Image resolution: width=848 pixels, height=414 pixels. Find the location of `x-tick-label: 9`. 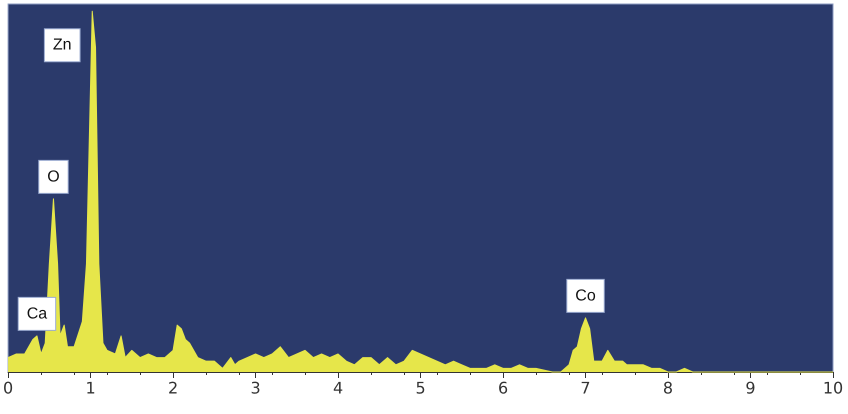

x-tick-label: 9 is located at coordinates (750, 388).